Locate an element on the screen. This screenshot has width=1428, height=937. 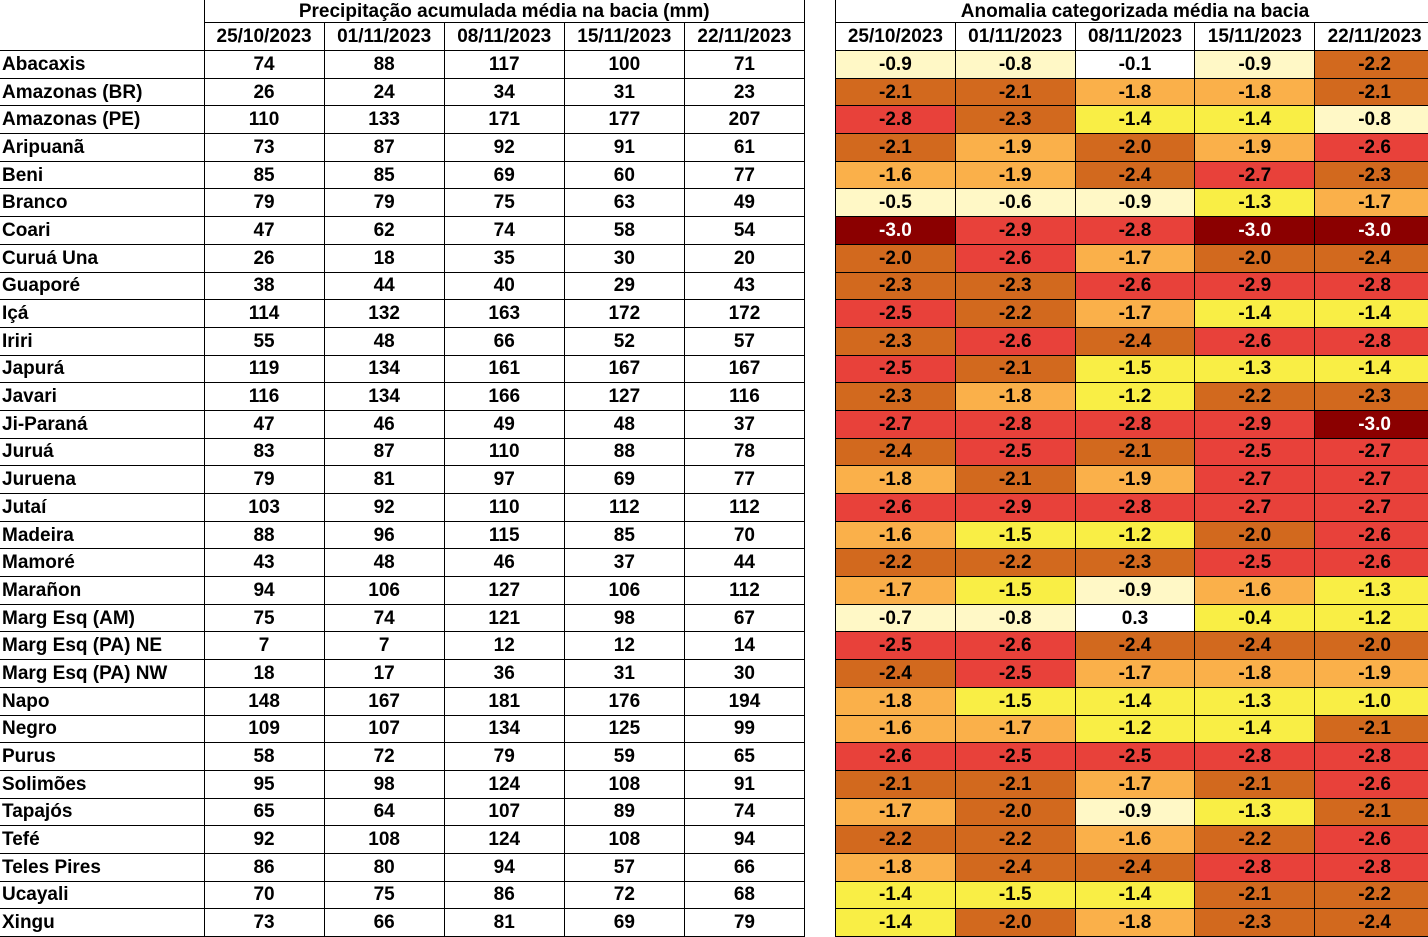
precipitation-cell: 44 is located at coordinates (384, 286).